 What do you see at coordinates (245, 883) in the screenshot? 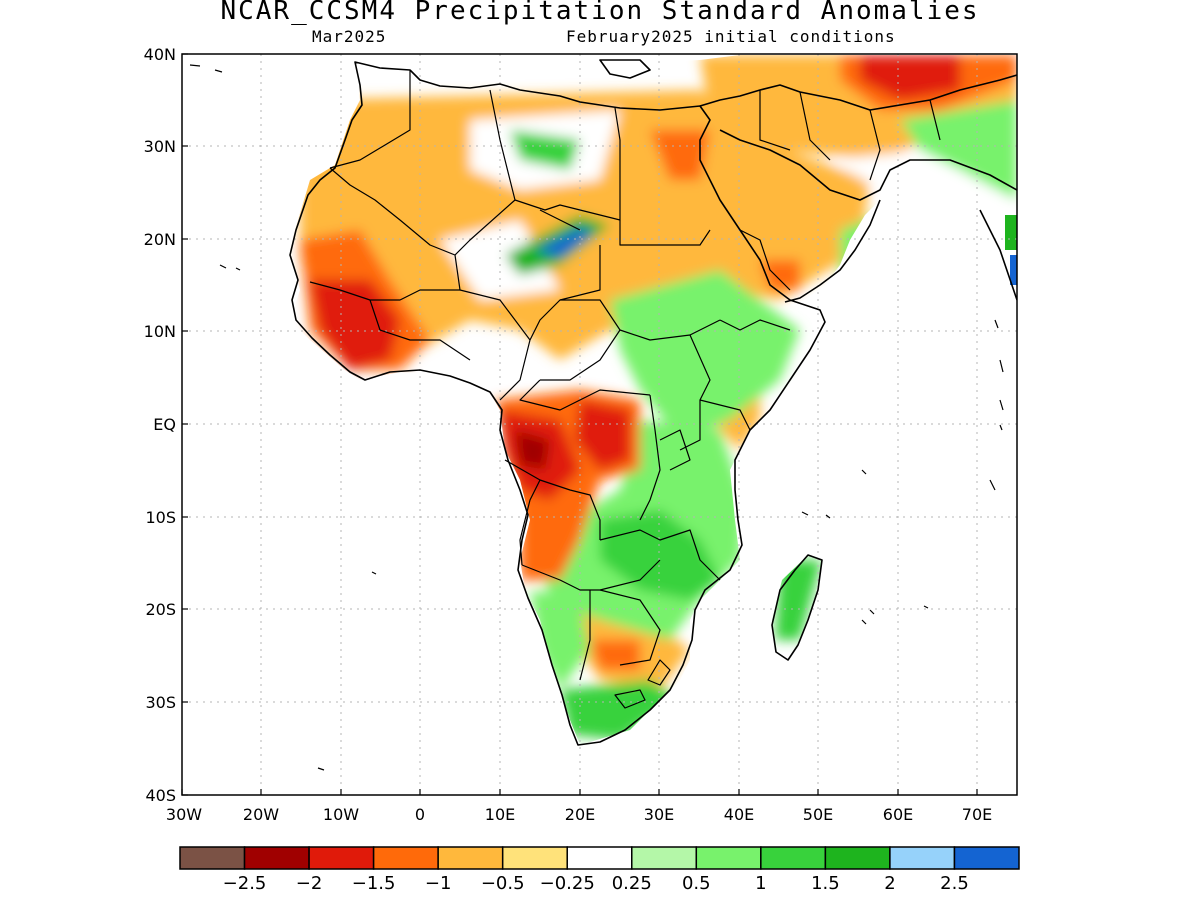
I see `colorbar-label: −2.5` at bounding box center [245, 883].